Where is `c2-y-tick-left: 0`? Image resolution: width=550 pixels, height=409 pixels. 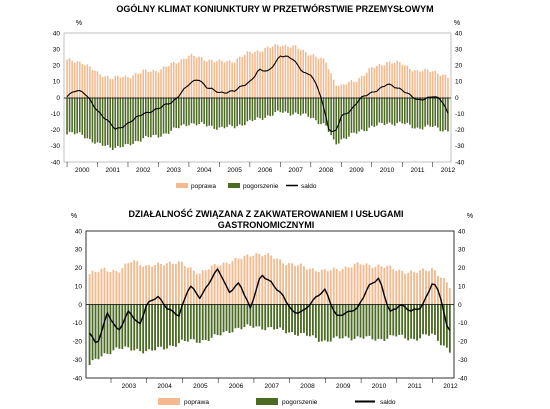
c2-y-tick-left: 0 is located at coordinates (80, 305).